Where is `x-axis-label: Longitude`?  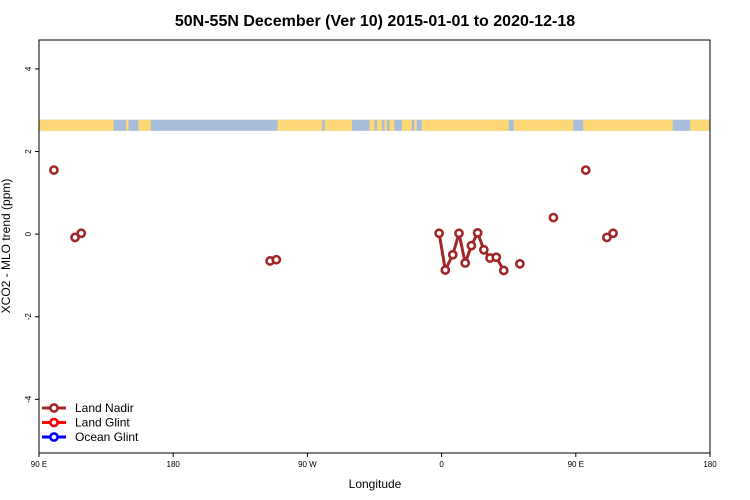 x-axis-label: Longitude is located at coordinates (375, 484).